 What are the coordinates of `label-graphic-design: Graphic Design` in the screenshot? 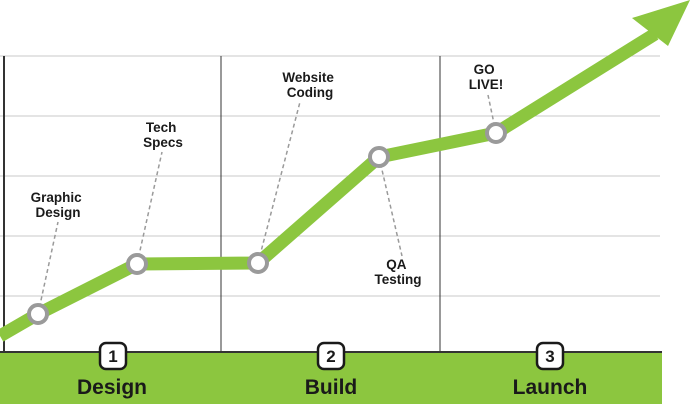 It's located at (58, 205).